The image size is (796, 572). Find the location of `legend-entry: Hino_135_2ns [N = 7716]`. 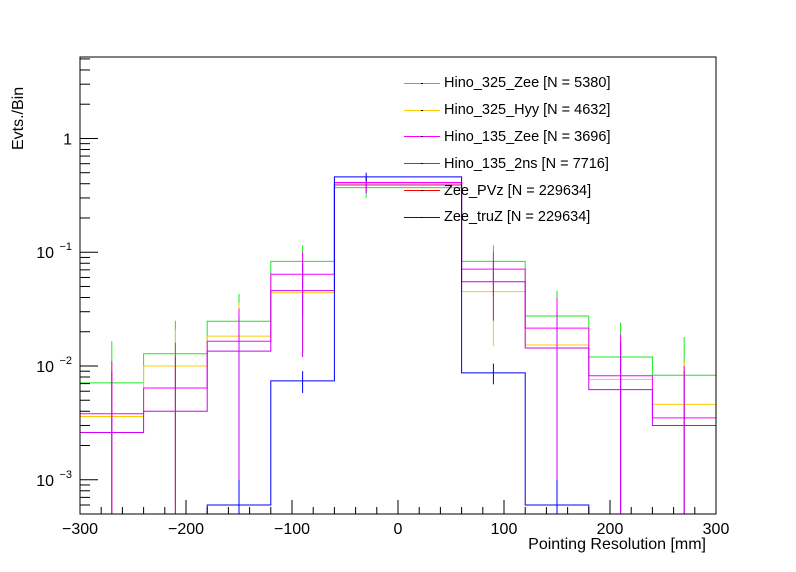

legend-entry: Hino_135_2ns [N = 7716] is located at coordinates (520, 163).